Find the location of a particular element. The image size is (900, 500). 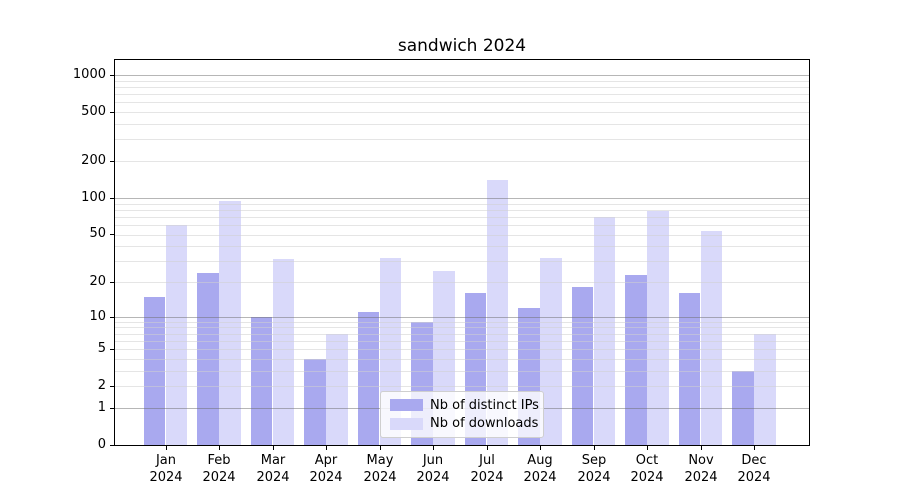

bar-distinct-ips-may is located at coordinates (368, 378).